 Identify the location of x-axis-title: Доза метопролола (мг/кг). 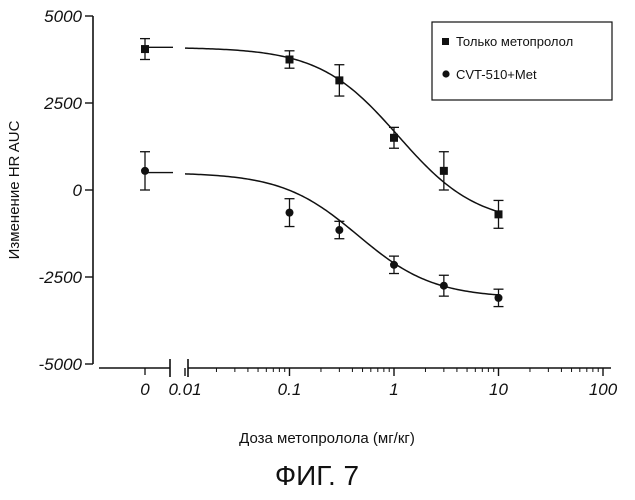
(327, 438).